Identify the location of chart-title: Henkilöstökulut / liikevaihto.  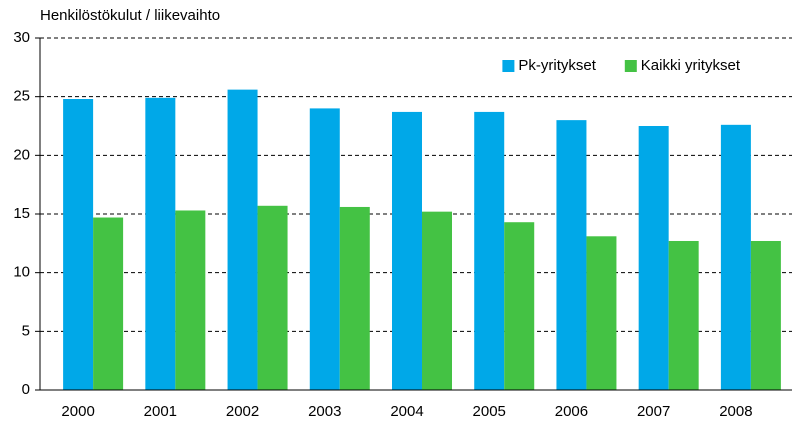
(130, 15).